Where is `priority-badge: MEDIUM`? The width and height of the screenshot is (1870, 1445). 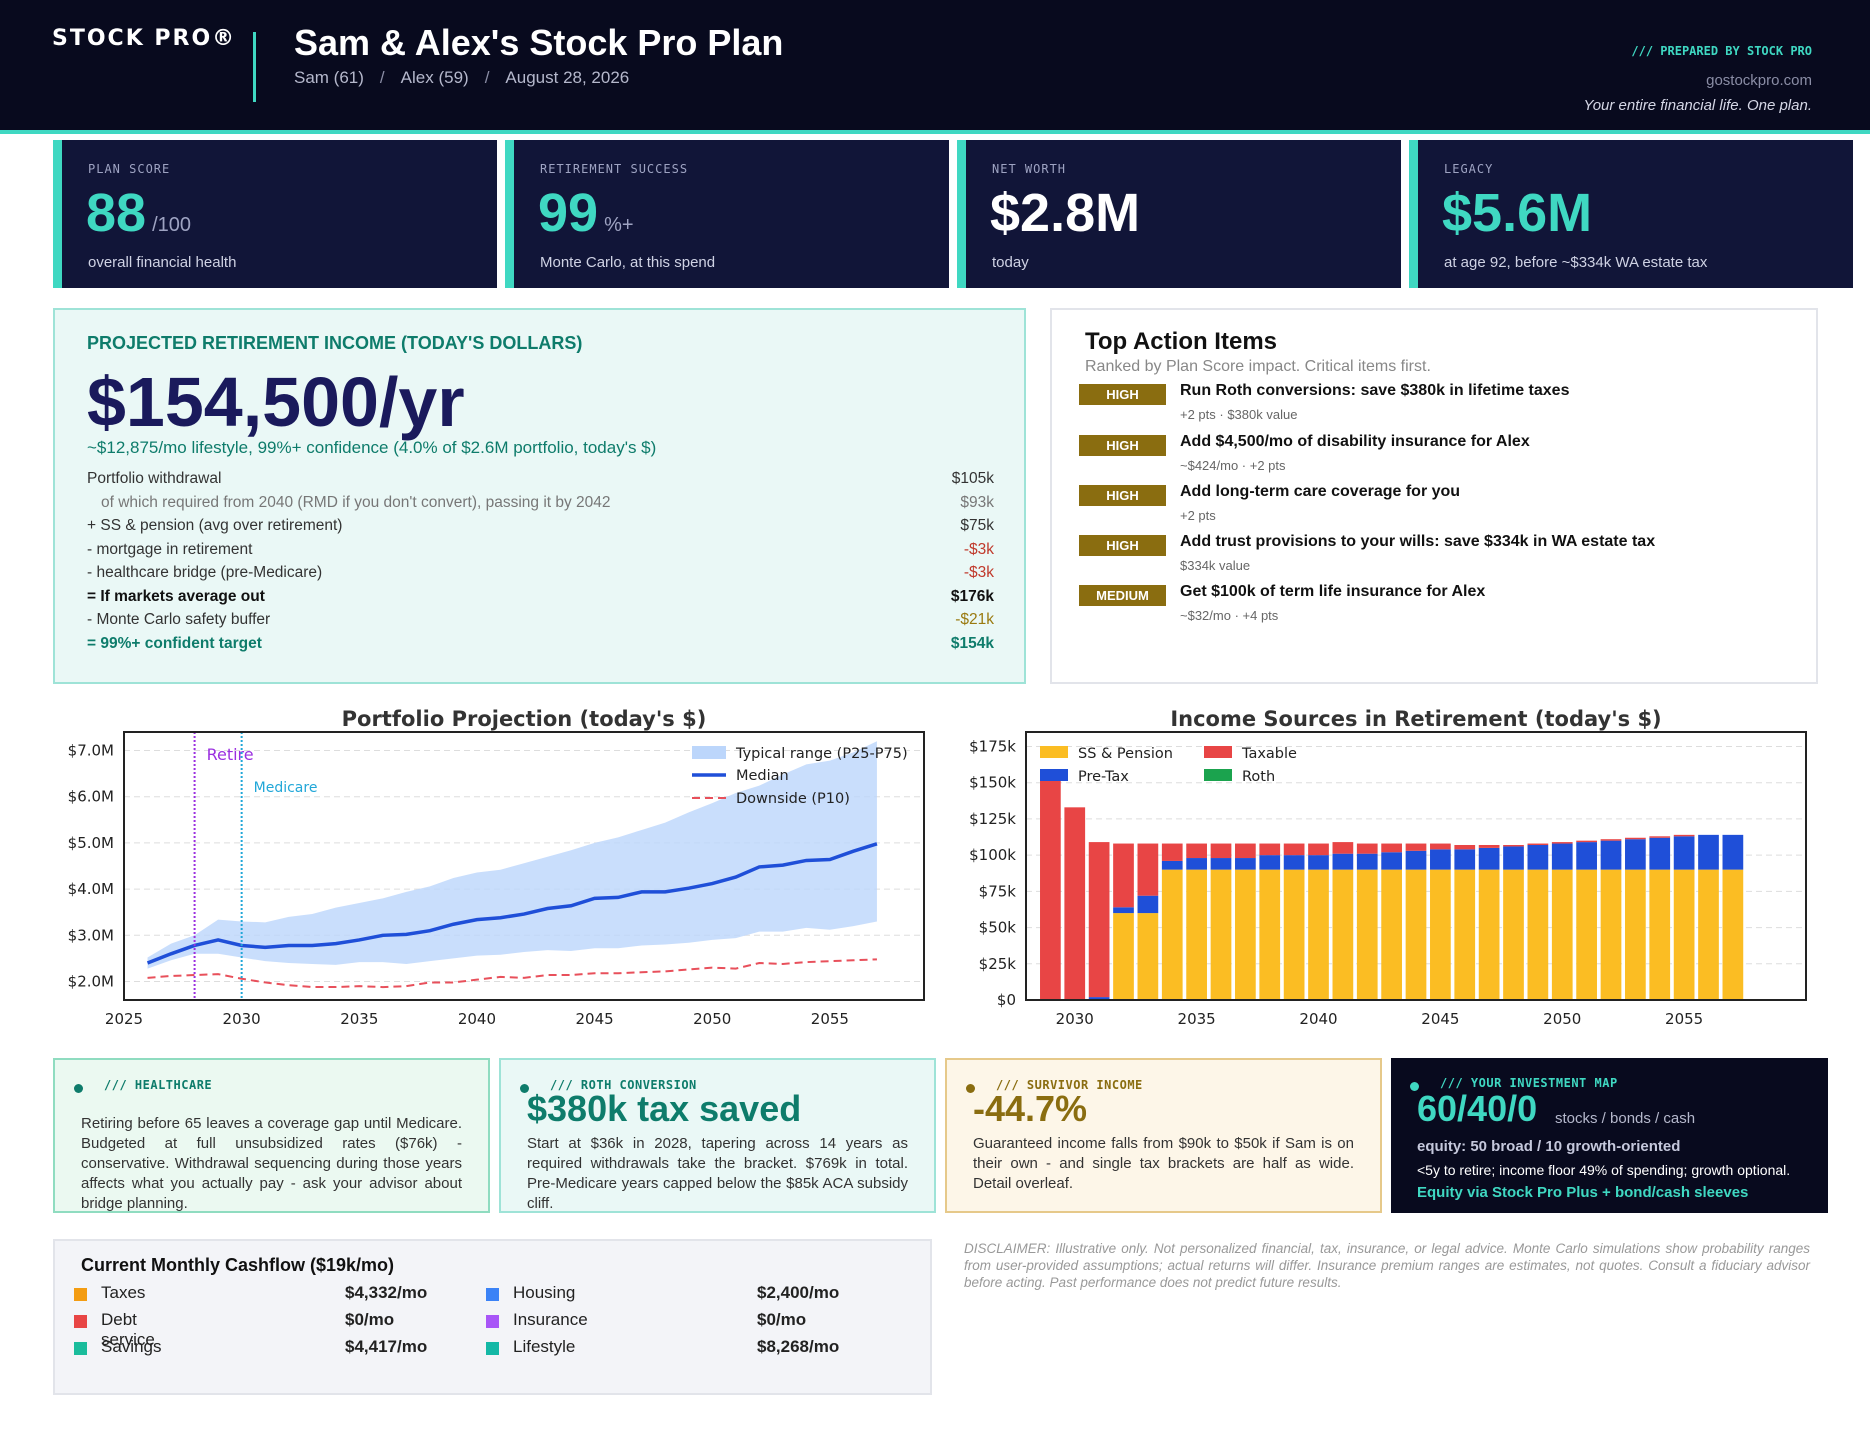
priority-badge: MEDIUM is located at coordinates (1122, 595).